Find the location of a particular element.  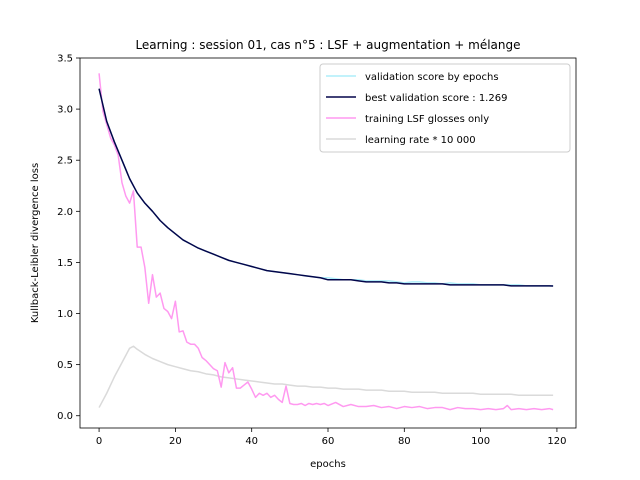

y-tick-label: 0.5 is located at coordinates (65, 365).